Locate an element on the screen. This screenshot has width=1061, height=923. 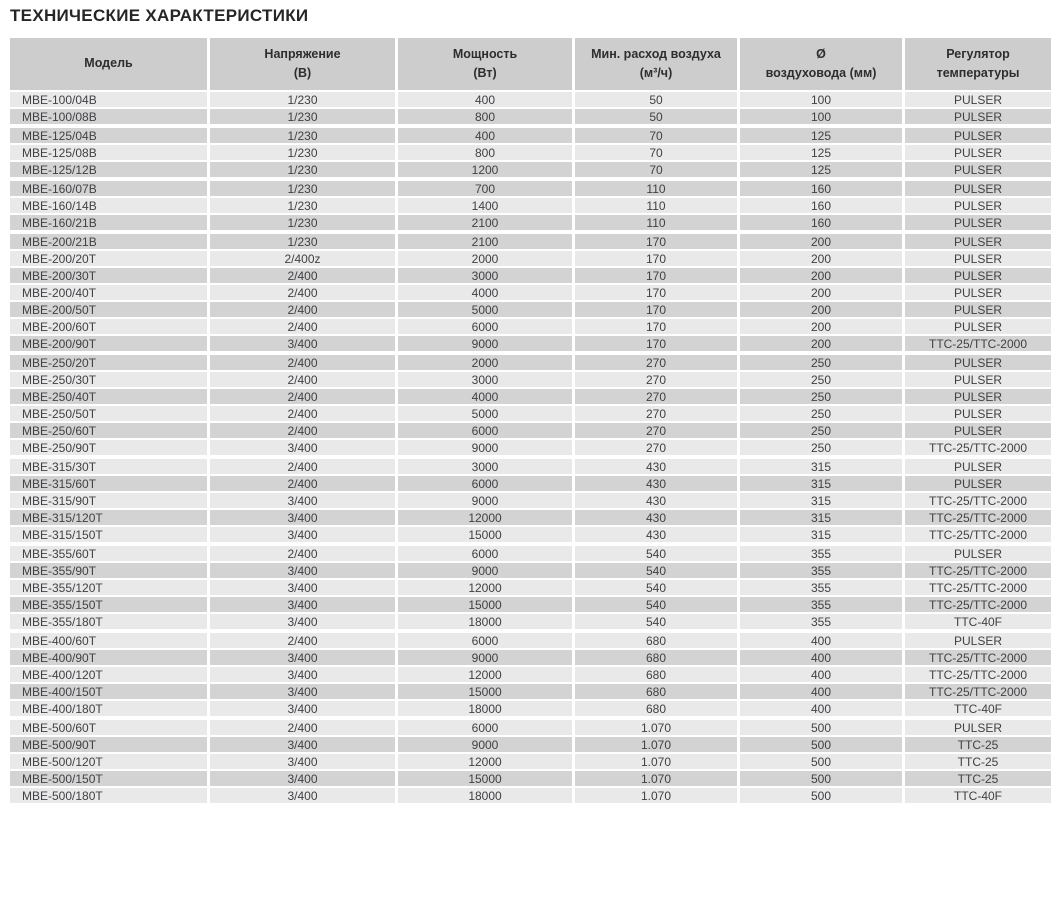
cell-model: MBE-315/60T is located at coordinates (108, 483).